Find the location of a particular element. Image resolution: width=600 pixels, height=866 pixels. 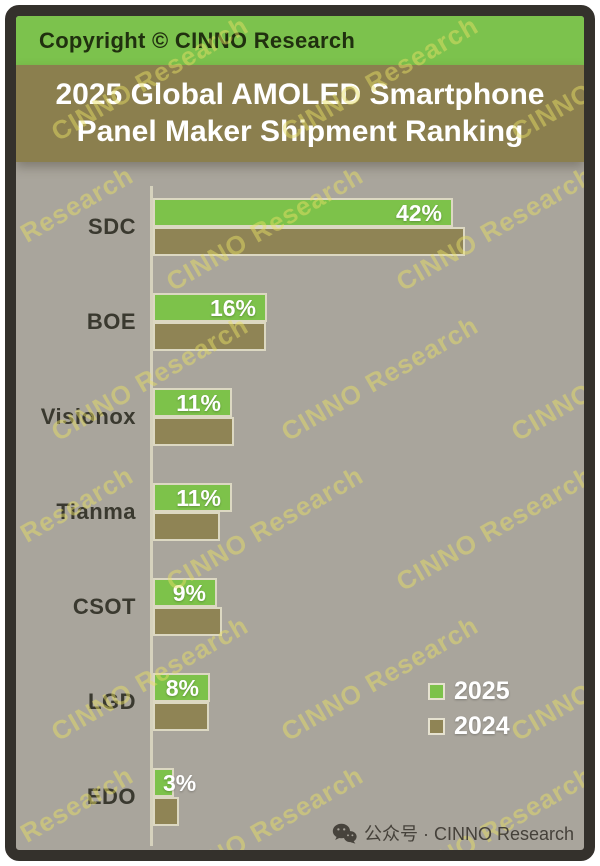

footer: 公众号 · CINNO Research is located at coordinates (453, 833).